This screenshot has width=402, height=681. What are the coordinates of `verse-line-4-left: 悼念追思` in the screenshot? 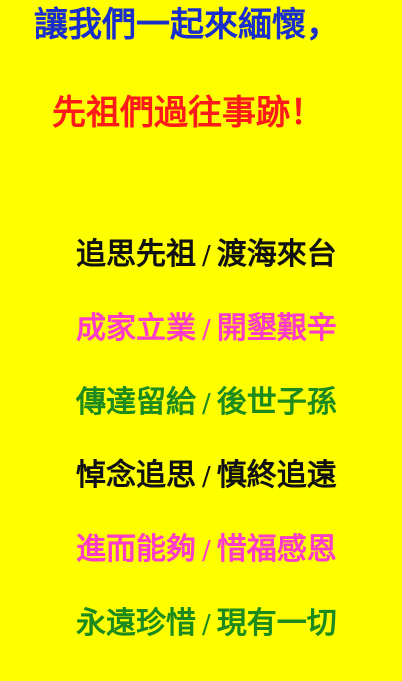 It's located at (136, 475).